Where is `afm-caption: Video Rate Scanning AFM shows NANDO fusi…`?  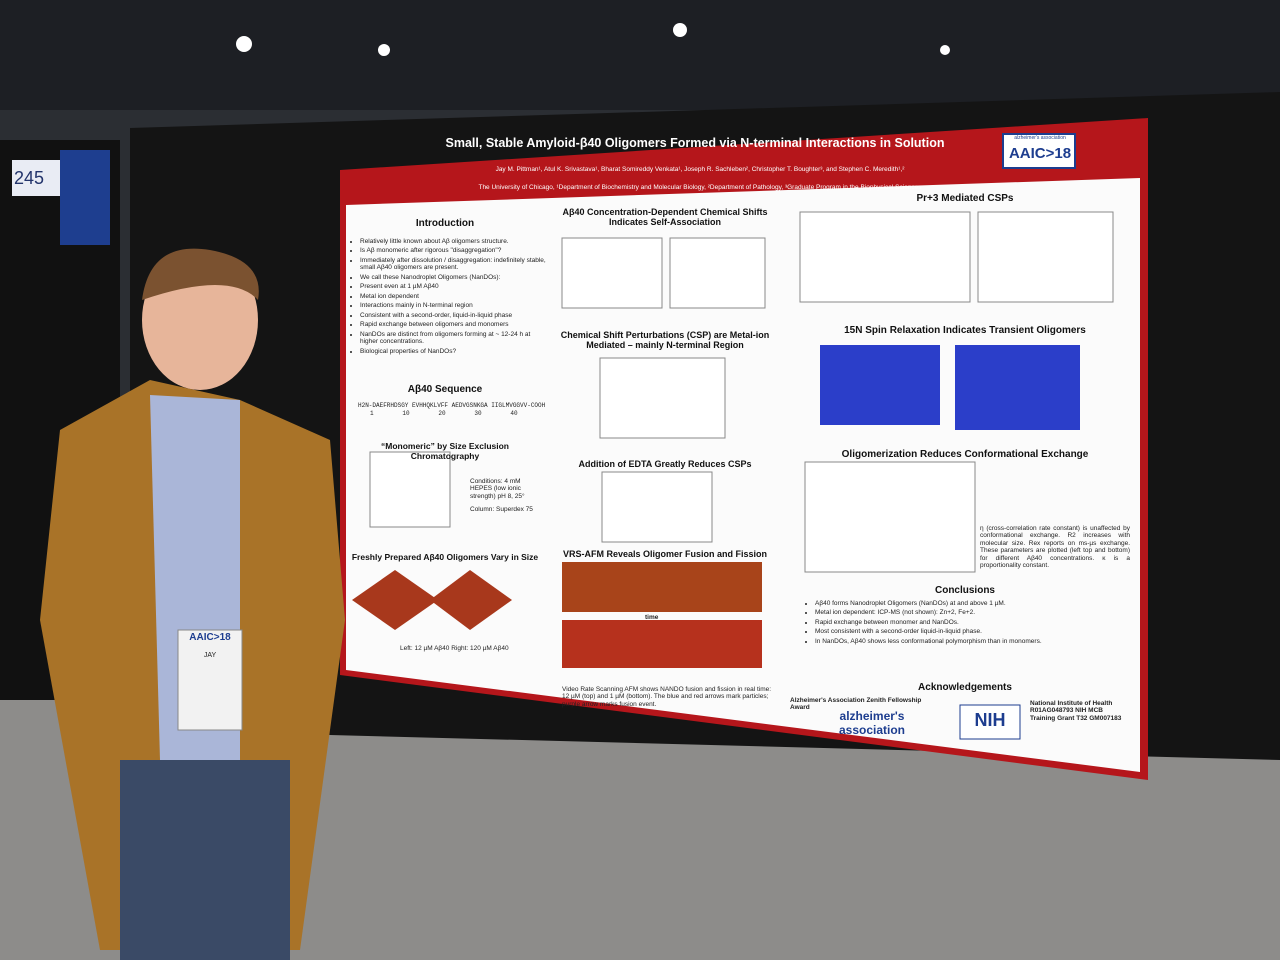 afm-caption: Video Rate Scanning AFM shows NANDO fusi… is located at coordinates (667, 697).